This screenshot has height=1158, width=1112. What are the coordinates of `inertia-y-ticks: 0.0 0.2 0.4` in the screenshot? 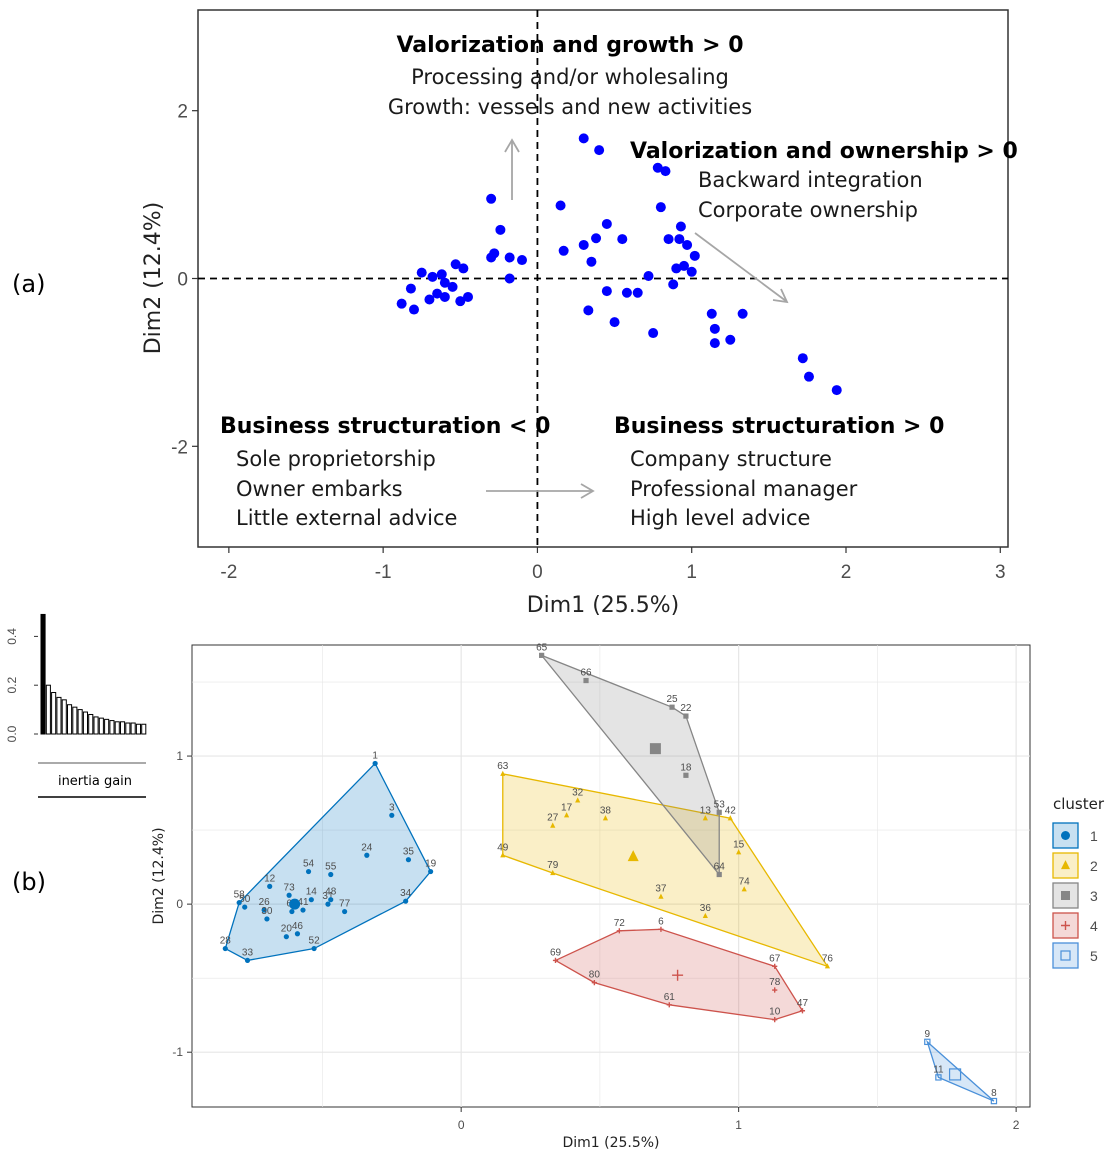 It's located at (21, 685).